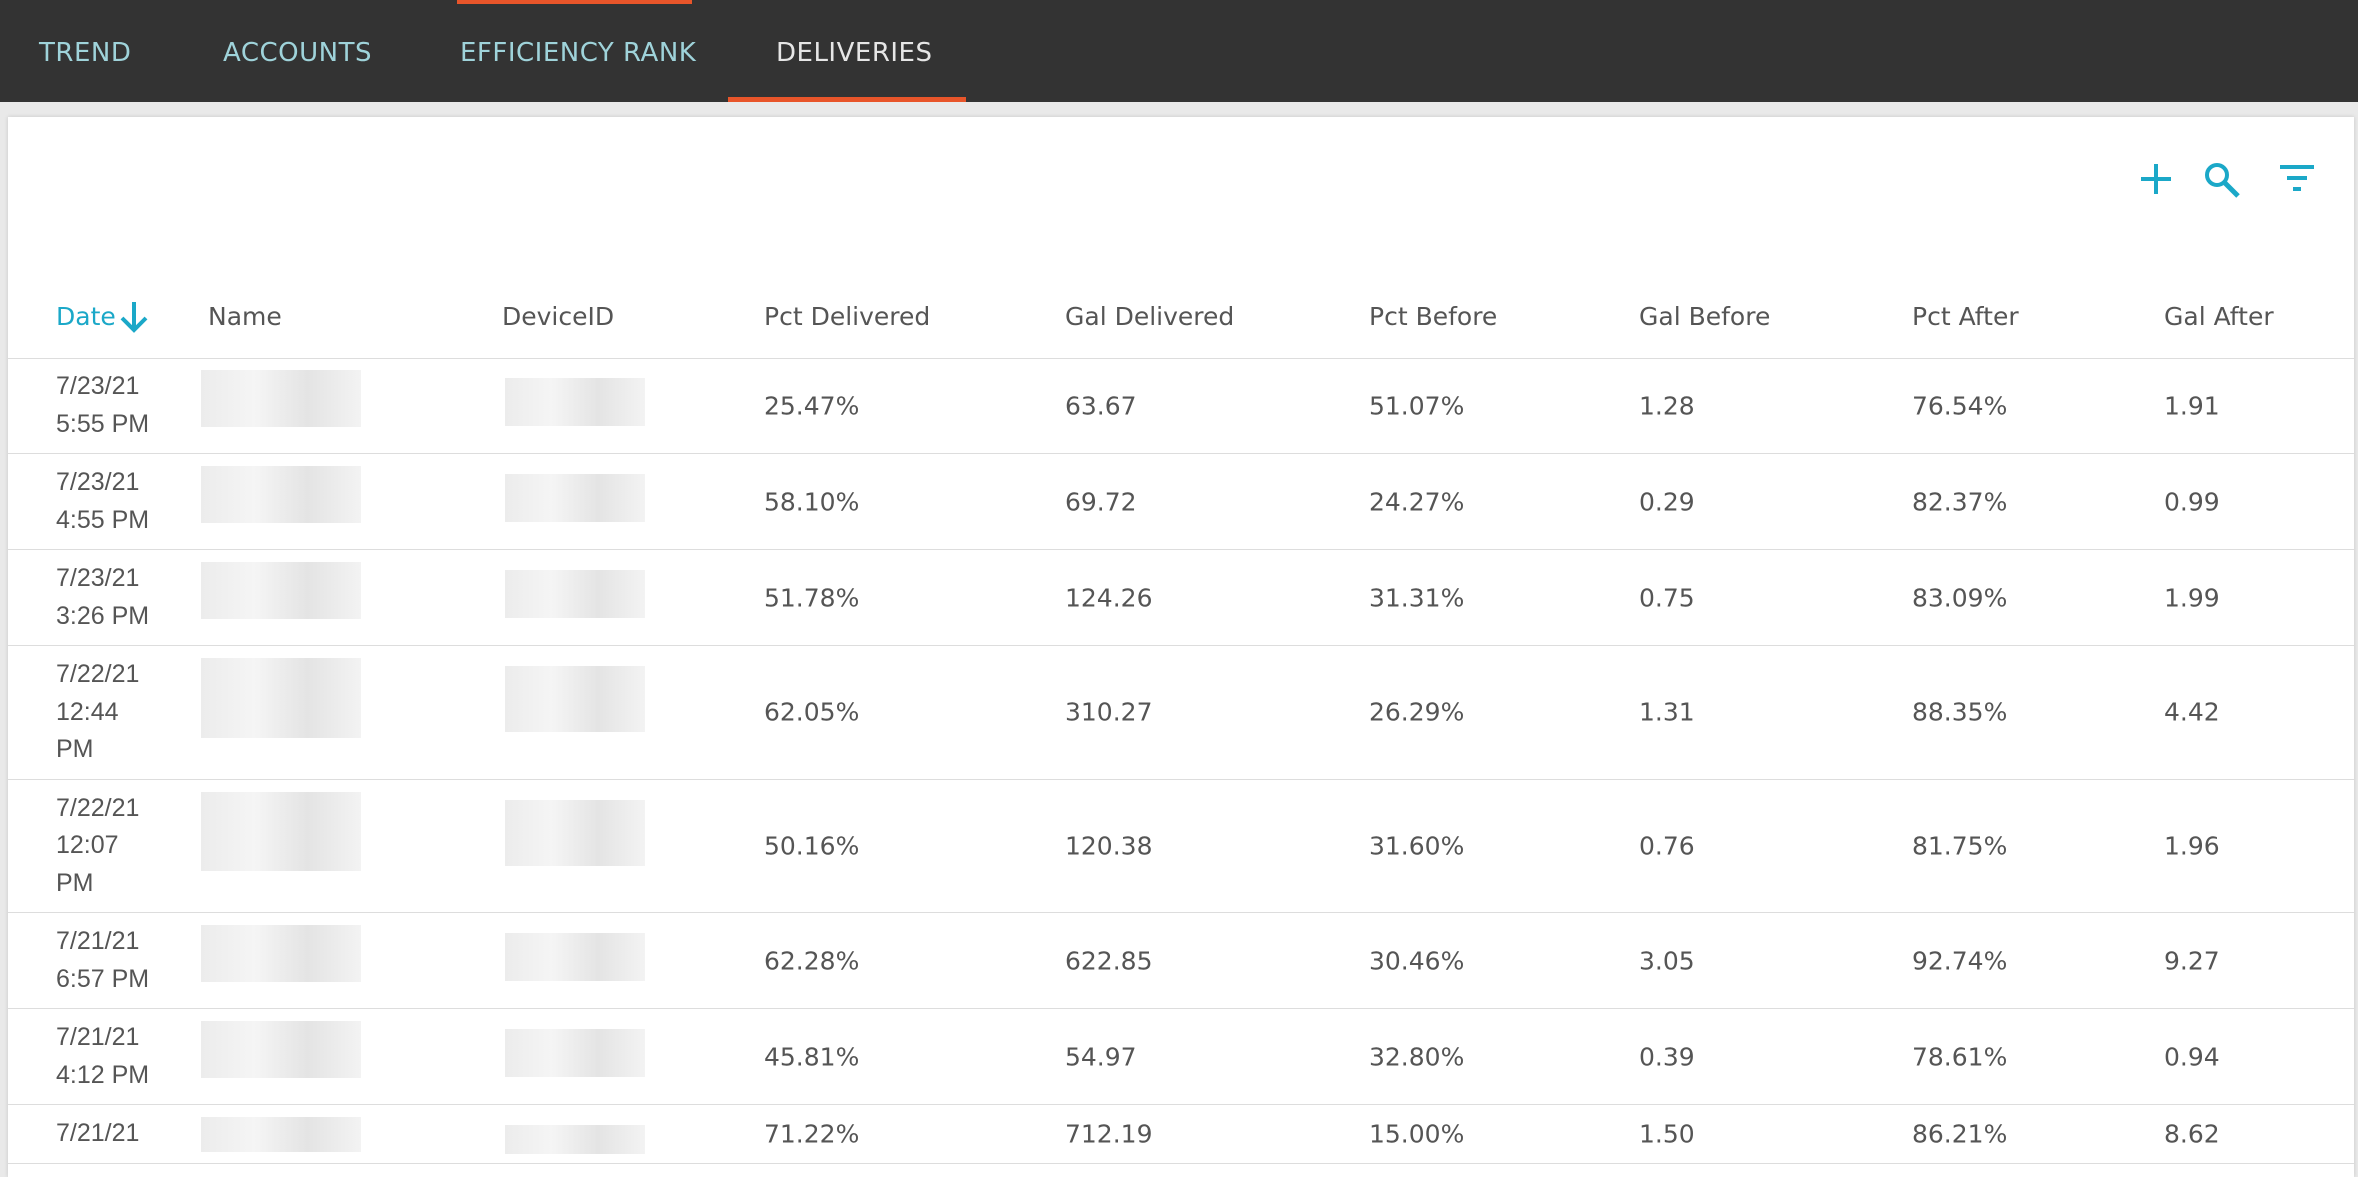 The height and width of the screenshot is (1177, 2358). What do you see at coordinates (2192, 960) in the screenshot?
I see `table-cell: 9.27` at bounding box center [2192, 960].